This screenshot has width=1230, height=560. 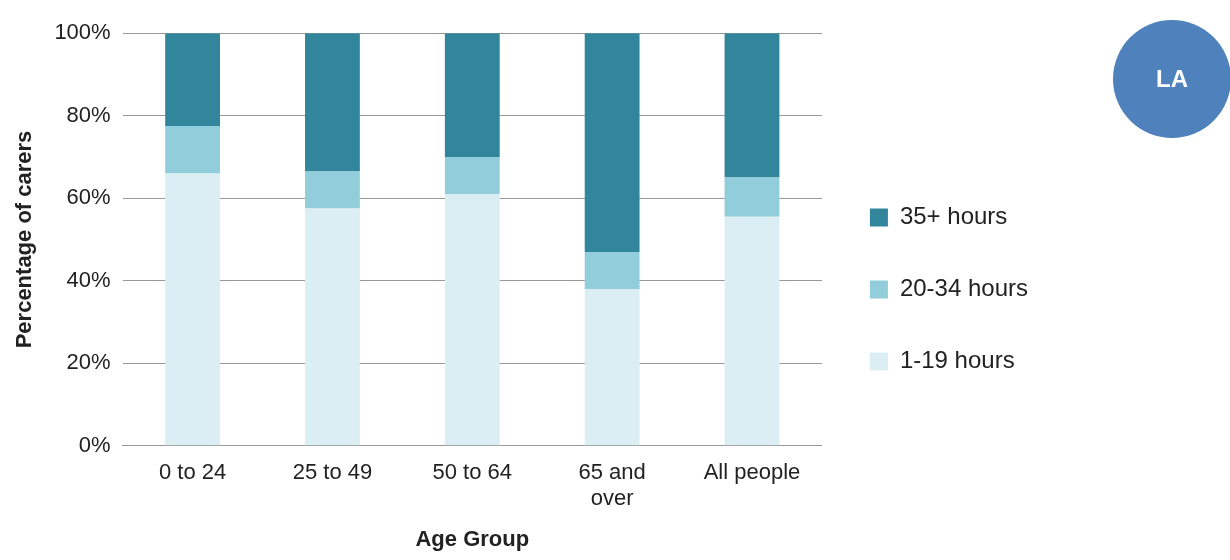 I want to click on y-axis-title: Percentage of carers, so click(x=24, y=239).